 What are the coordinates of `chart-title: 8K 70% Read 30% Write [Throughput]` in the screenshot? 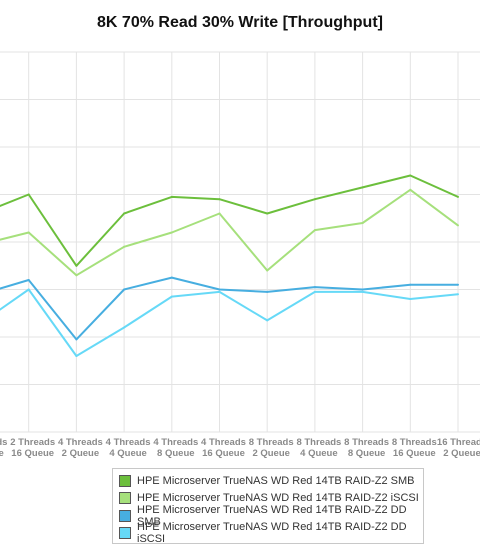 It's located at (240, 22).